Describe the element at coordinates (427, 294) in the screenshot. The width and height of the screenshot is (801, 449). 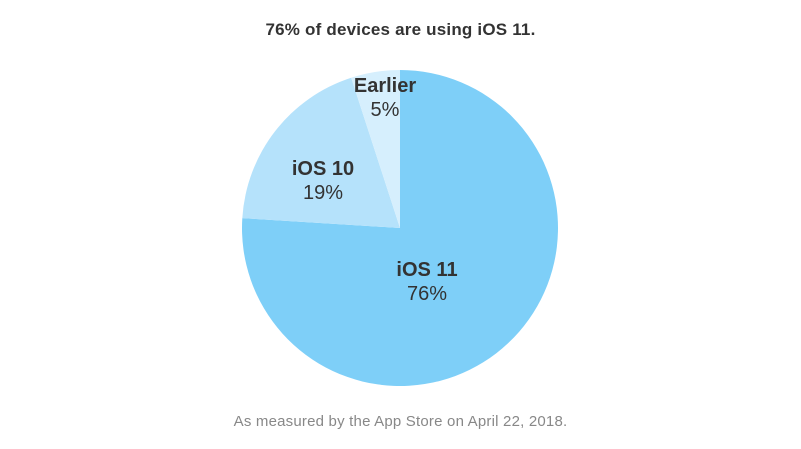
I see `slice-percent-ios-11: 76%` at that location.